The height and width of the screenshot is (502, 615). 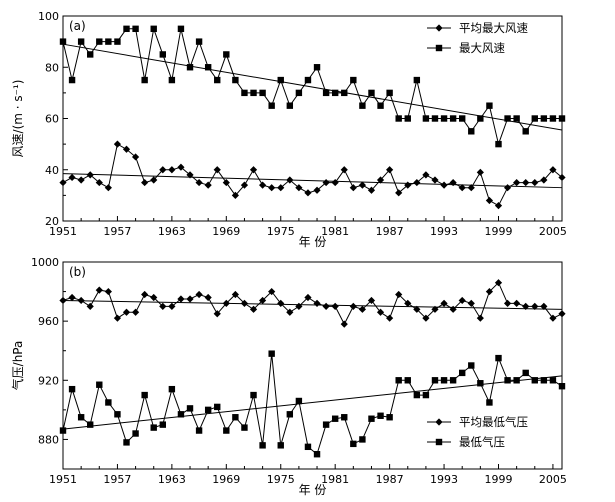 I want to click on panel-b-legend-item-1: 最低气压, so click(x=466, y=442).